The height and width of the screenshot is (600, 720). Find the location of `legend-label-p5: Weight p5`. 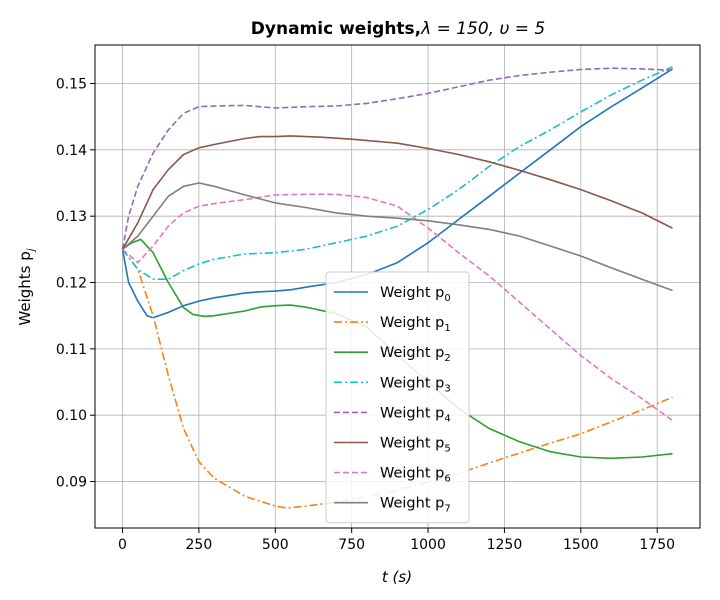

legend-label-p5: Weight p5 is located at coordinates (415, 445).